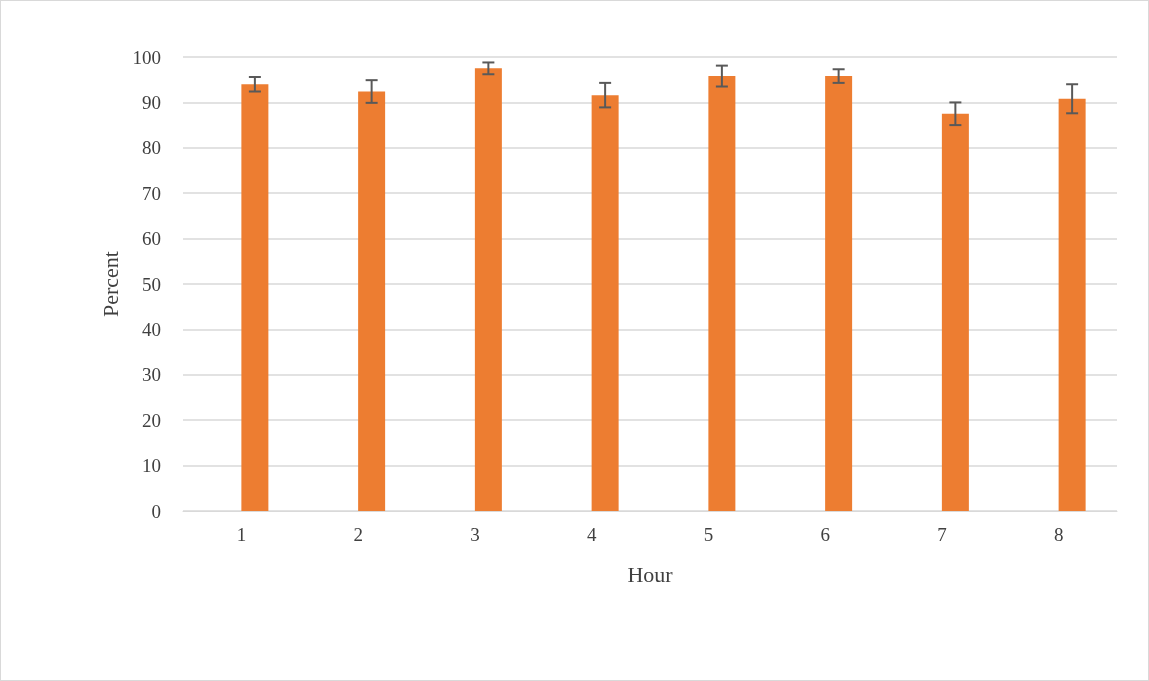 The width and height of the screenshot is (1149, 681). I want to click on y-tick-label: 0, so click(156, 511).